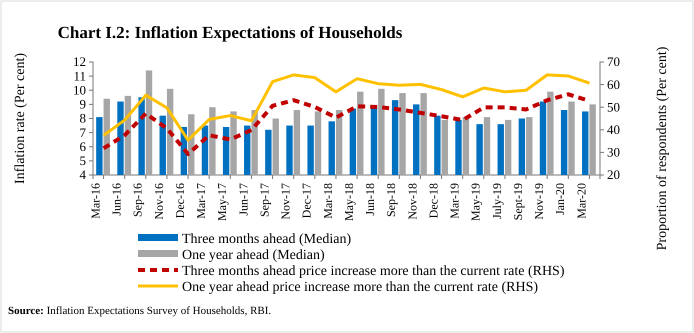 This screenshot has width=694, height=333. I want to click on x-tick-label: Nov-17, so click(285, 201).